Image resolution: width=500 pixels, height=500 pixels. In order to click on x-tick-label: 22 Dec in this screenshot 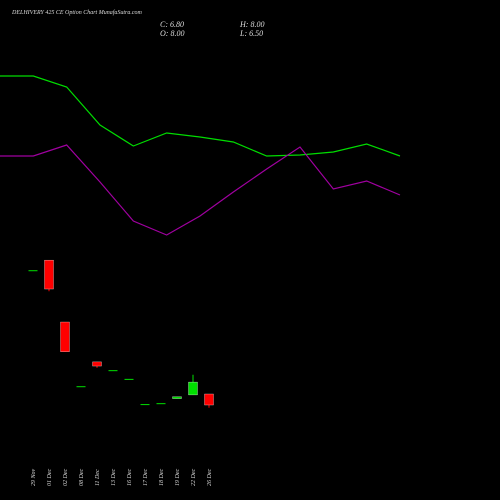, I will do `click(194, 477)`.